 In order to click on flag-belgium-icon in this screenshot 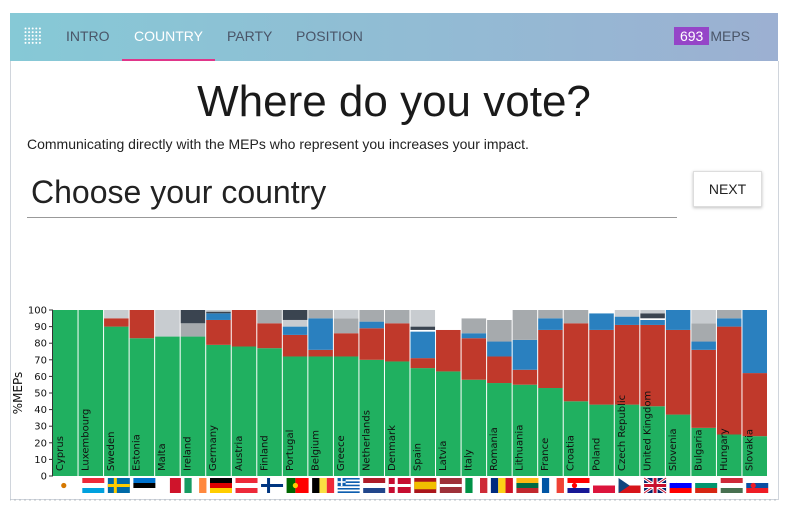, I will do `click(323, 485)`.